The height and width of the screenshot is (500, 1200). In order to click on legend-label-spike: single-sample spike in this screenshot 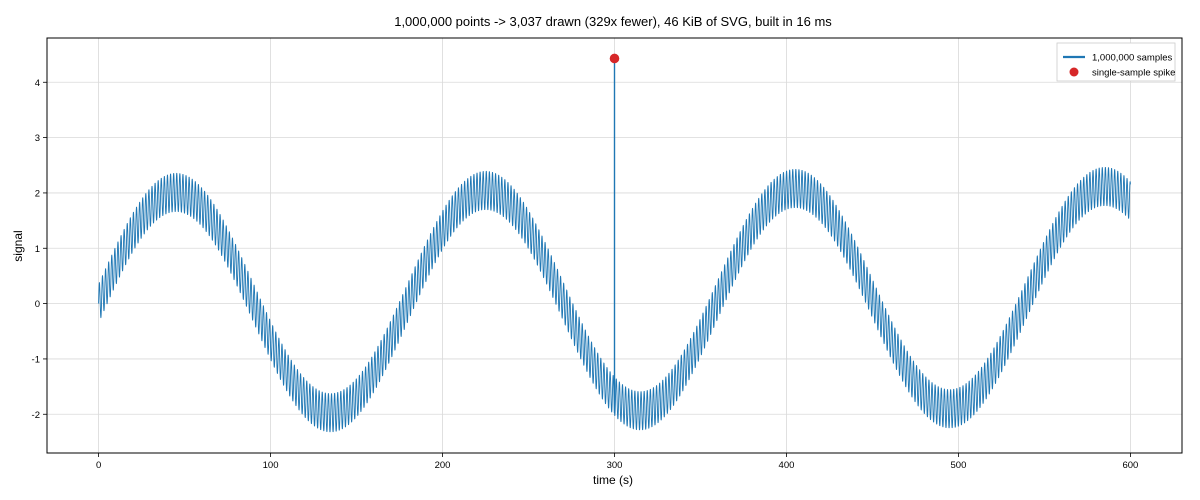, I will do `click(1133, 73)`.